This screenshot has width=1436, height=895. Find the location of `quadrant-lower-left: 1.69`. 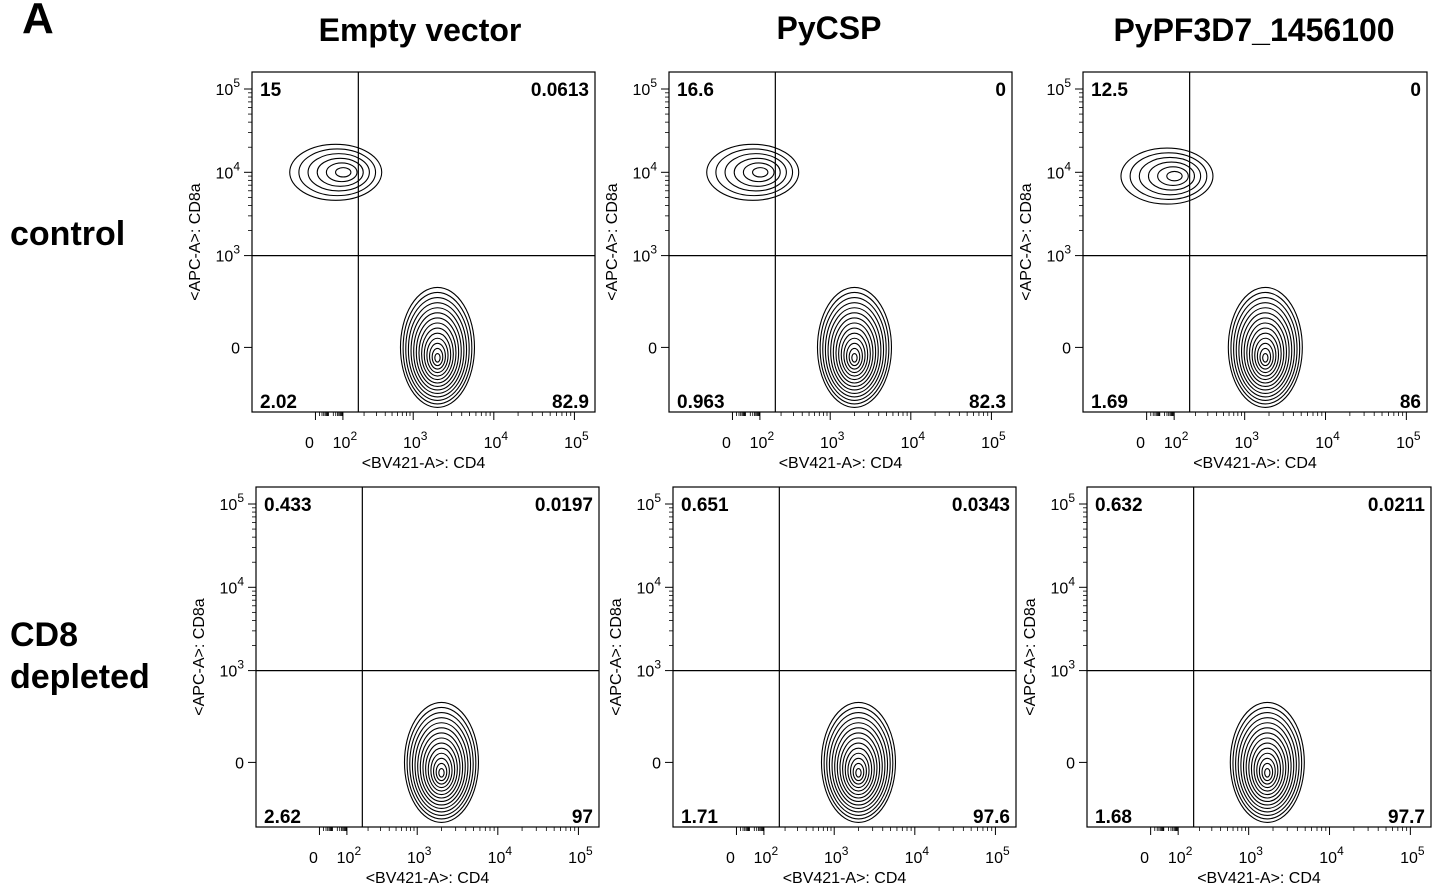

quadrant-lower-left: 1.69 is located at coordinates (1109, 402).